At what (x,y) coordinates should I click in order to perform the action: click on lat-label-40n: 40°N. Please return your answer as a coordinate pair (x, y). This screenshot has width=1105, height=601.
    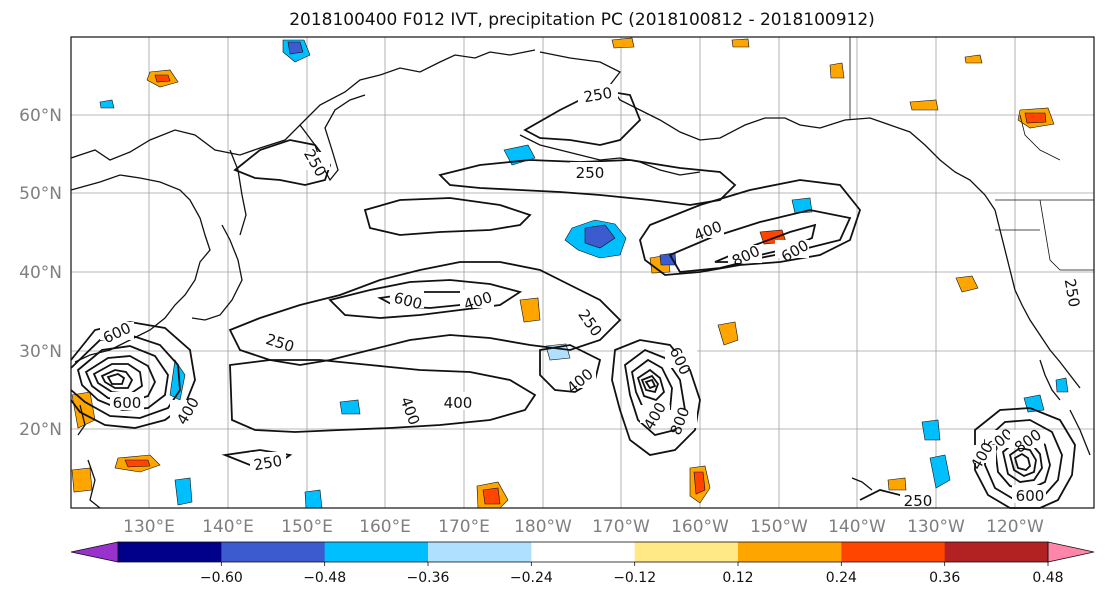
    Looking at the image, I should click on (40, 273).